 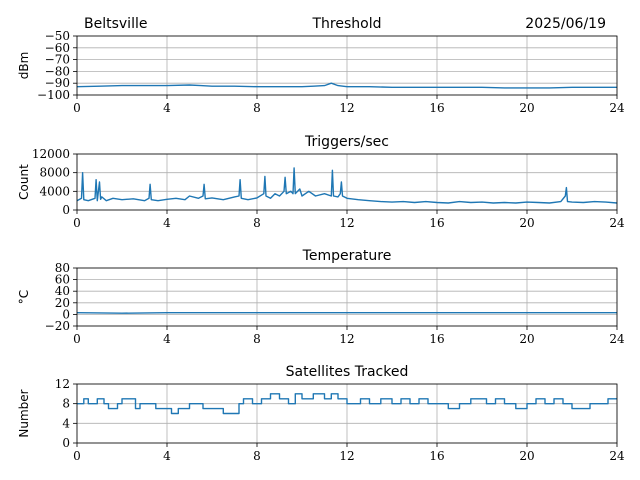 I want to click on y-tick-label: 4000, so click(x=54, y=191).